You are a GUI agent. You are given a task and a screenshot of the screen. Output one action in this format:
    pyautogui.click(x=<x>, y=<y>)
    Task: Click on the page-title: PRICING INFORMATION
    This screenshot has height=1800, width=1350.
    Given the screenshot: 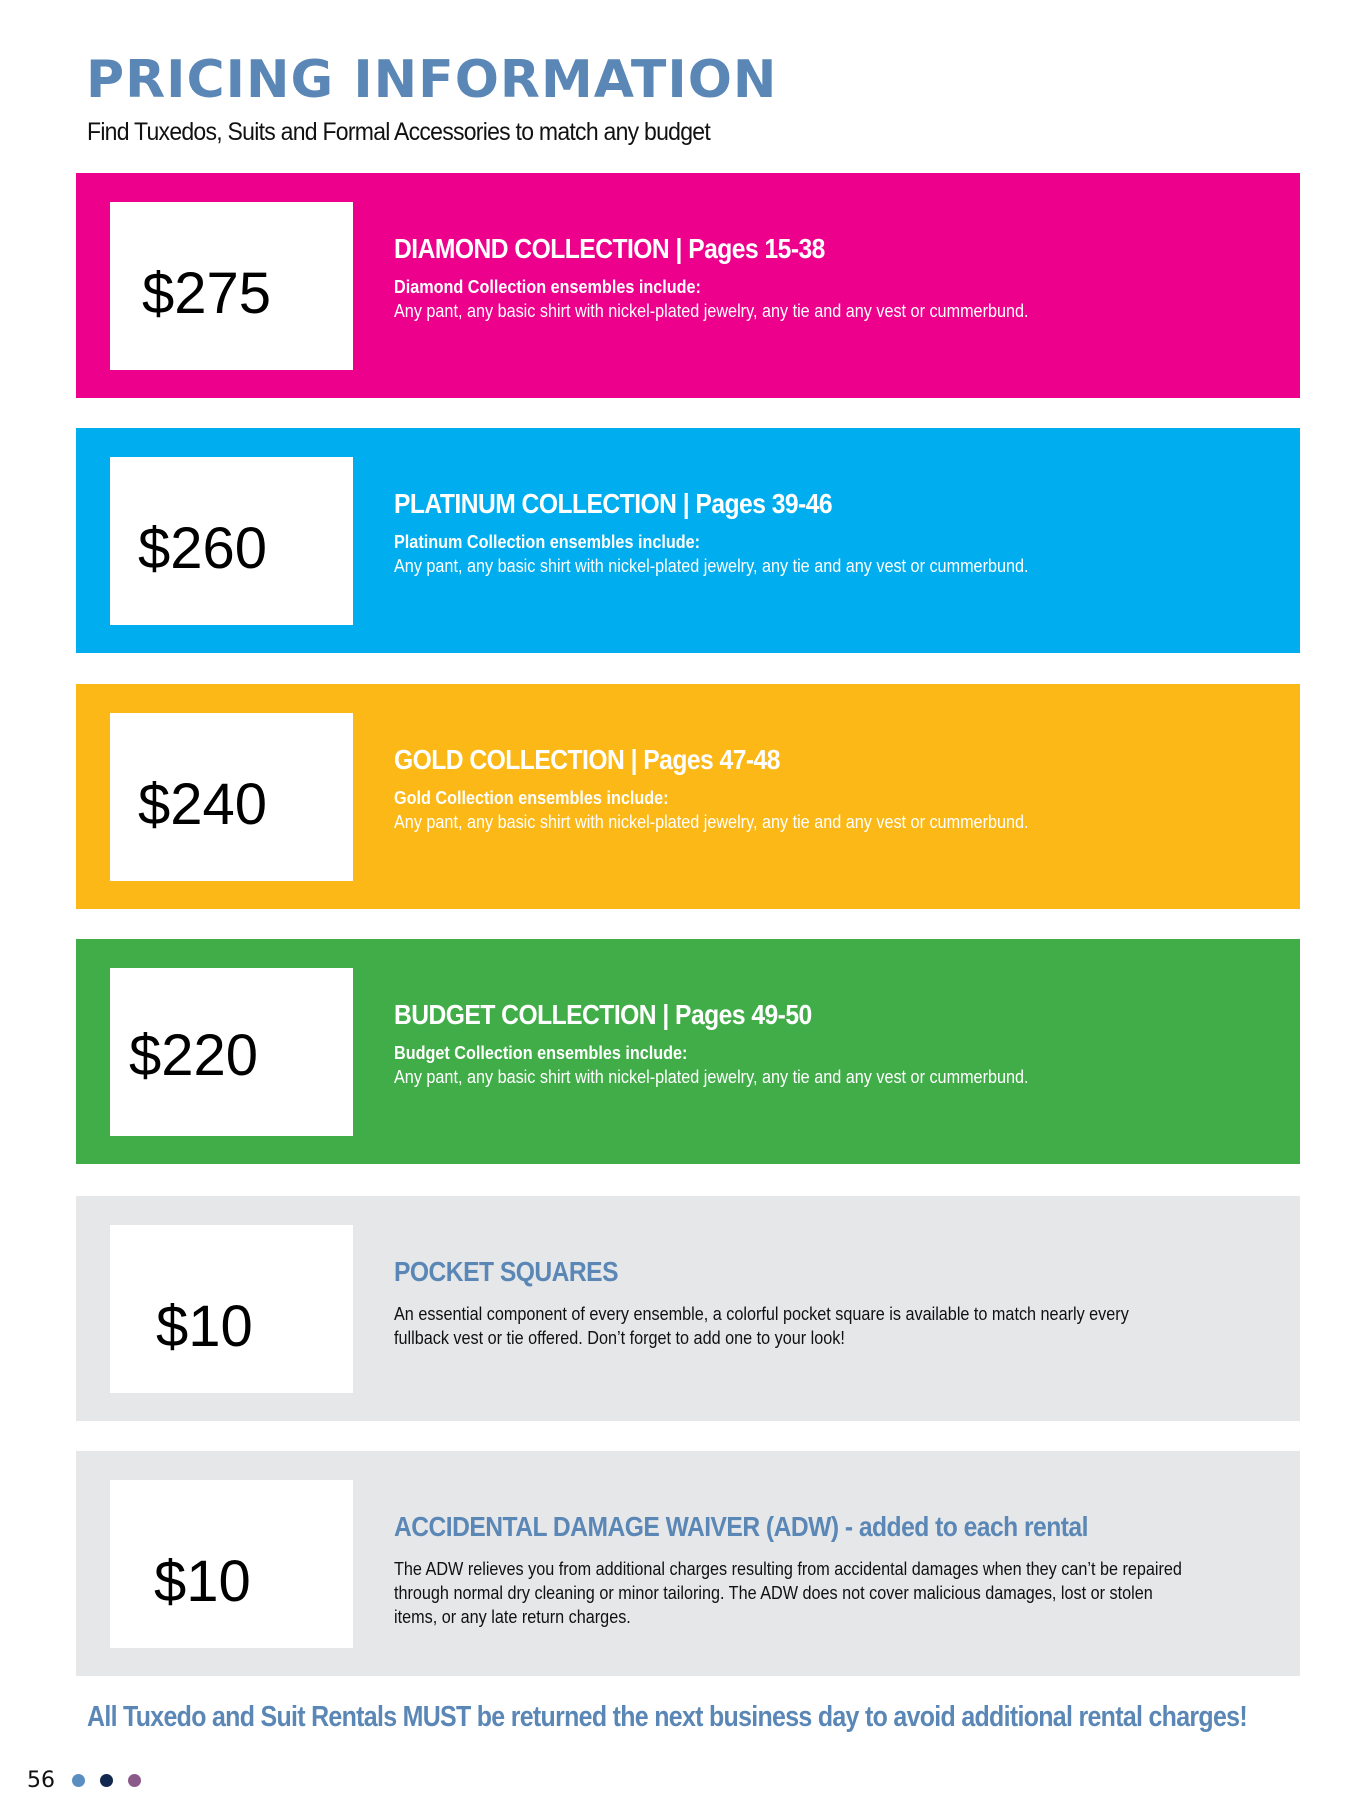 What is the action you would take?
    pyautogui.click(x=432, y=80)
    